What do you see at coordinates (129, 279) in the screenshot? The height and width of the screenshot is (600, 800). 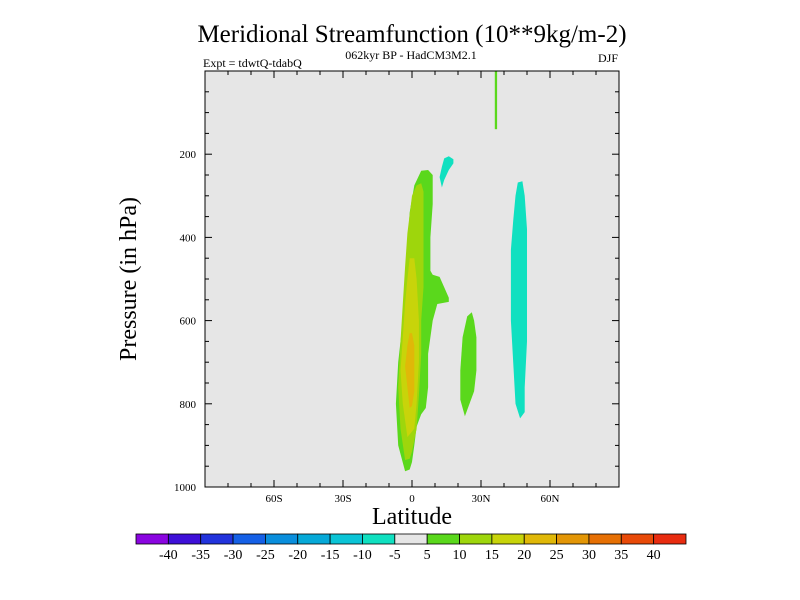 I see `y-axis-label: Pressure (in hPa)` at bounding box center [129, 279].